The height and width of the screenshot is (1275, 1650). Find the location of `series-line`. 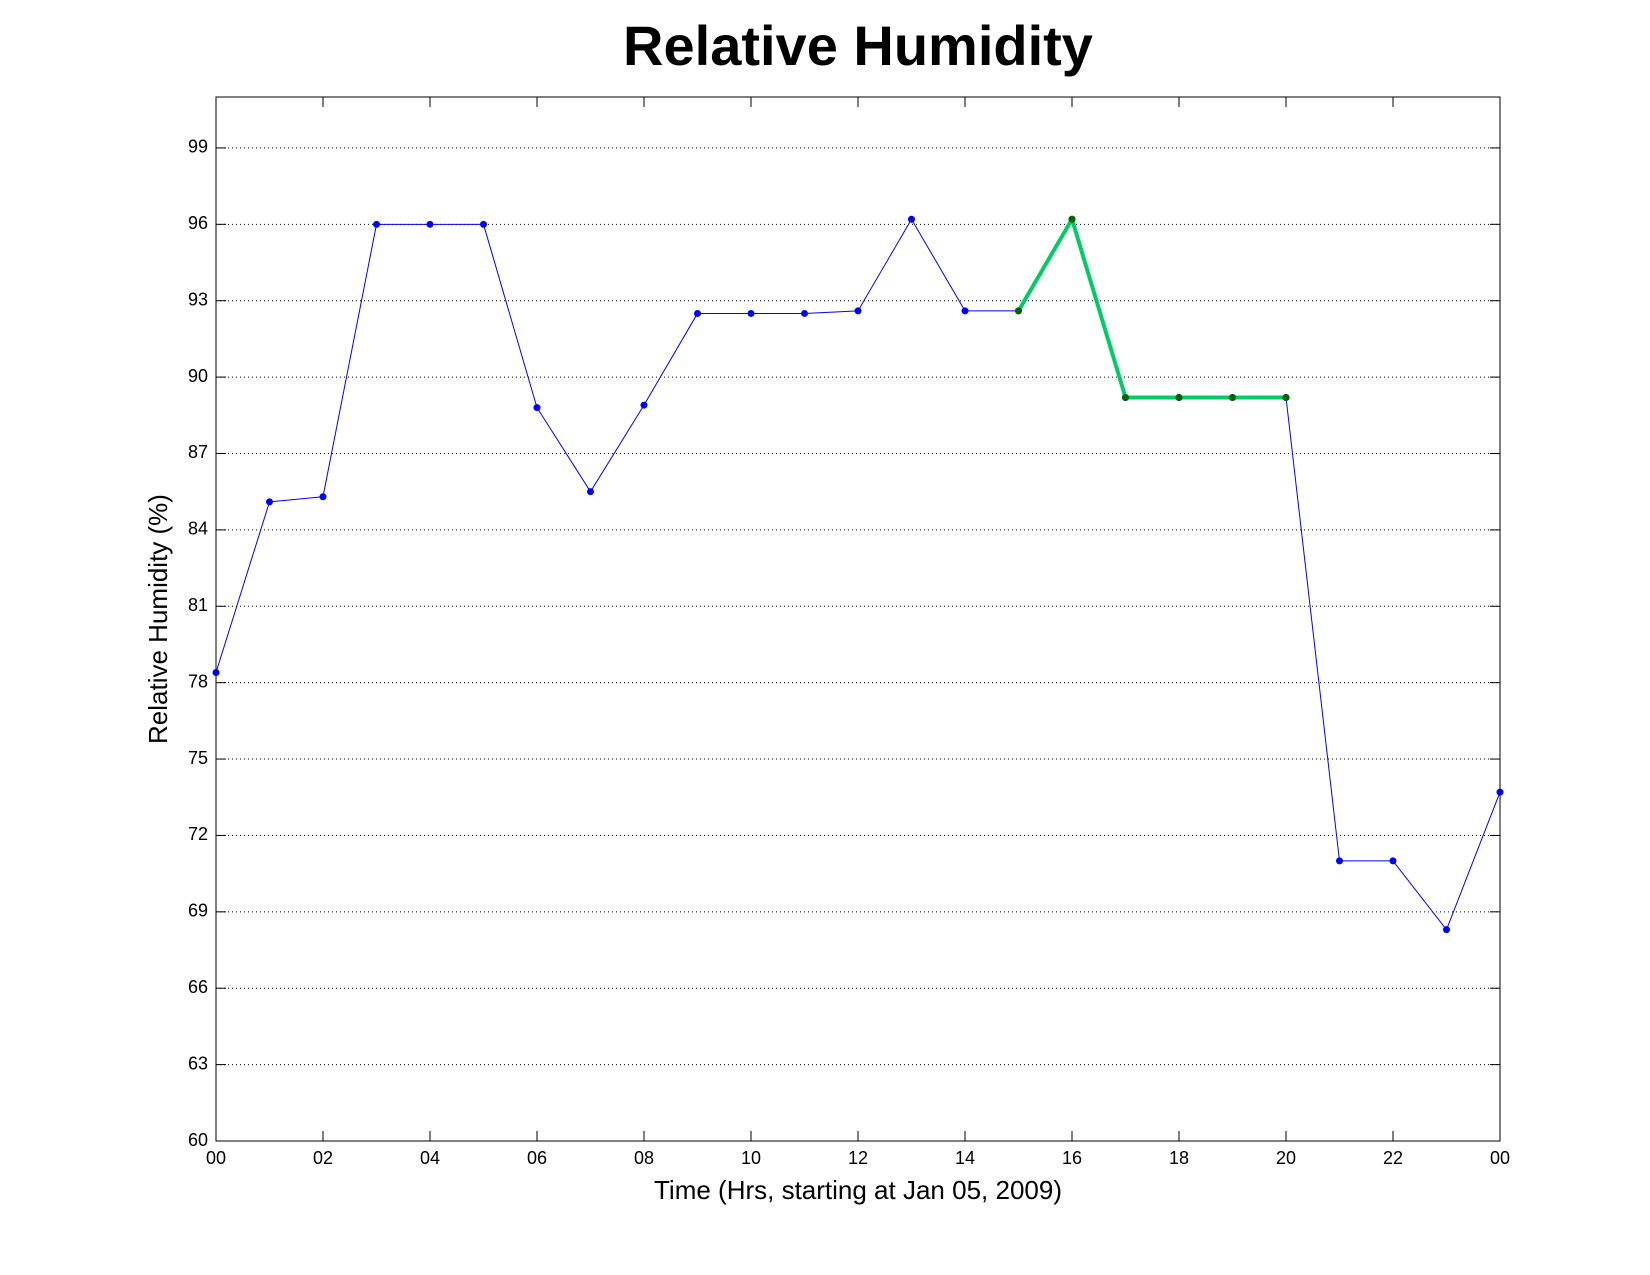

series-line is located at coordinates (1151, 308).